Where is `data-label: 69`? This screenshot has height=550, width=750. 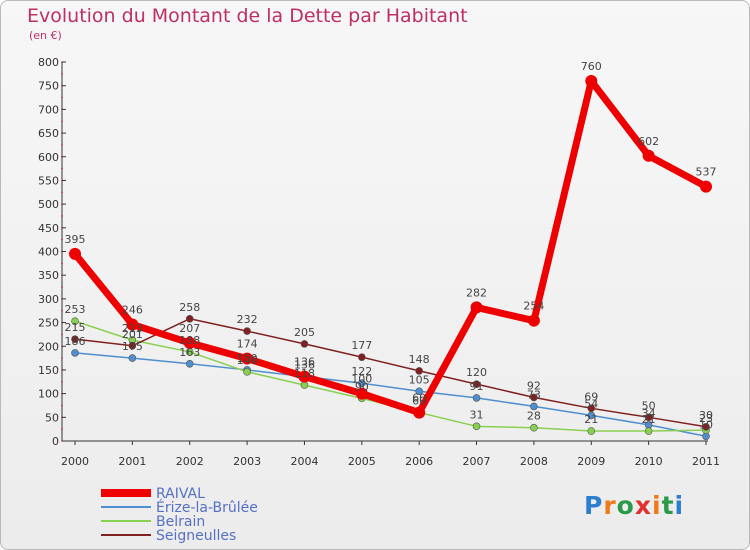
data-label: 69 is located at coordinates (591, 396).